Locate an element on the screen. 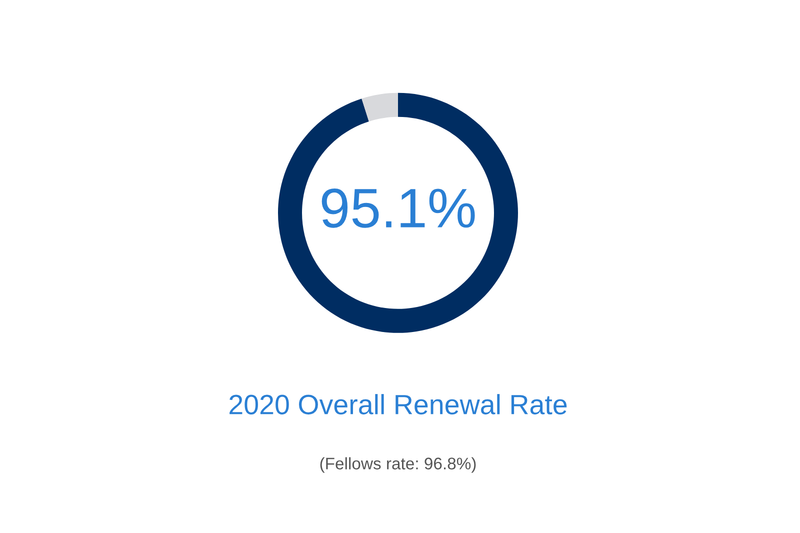 Image resolution: width=800 pixels, height=533 pixels. text: (Fellows rate: 96.8%) is located at coordinates (398, 465).